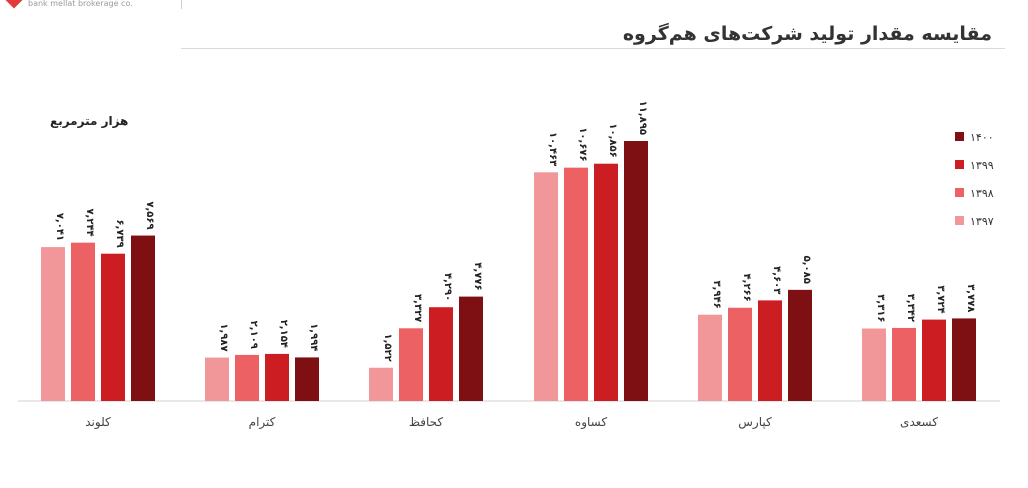  I want to click on chart-title: مقایسه مقدار تولید شرکت‌های هم‌گروه, so click(807, 34).